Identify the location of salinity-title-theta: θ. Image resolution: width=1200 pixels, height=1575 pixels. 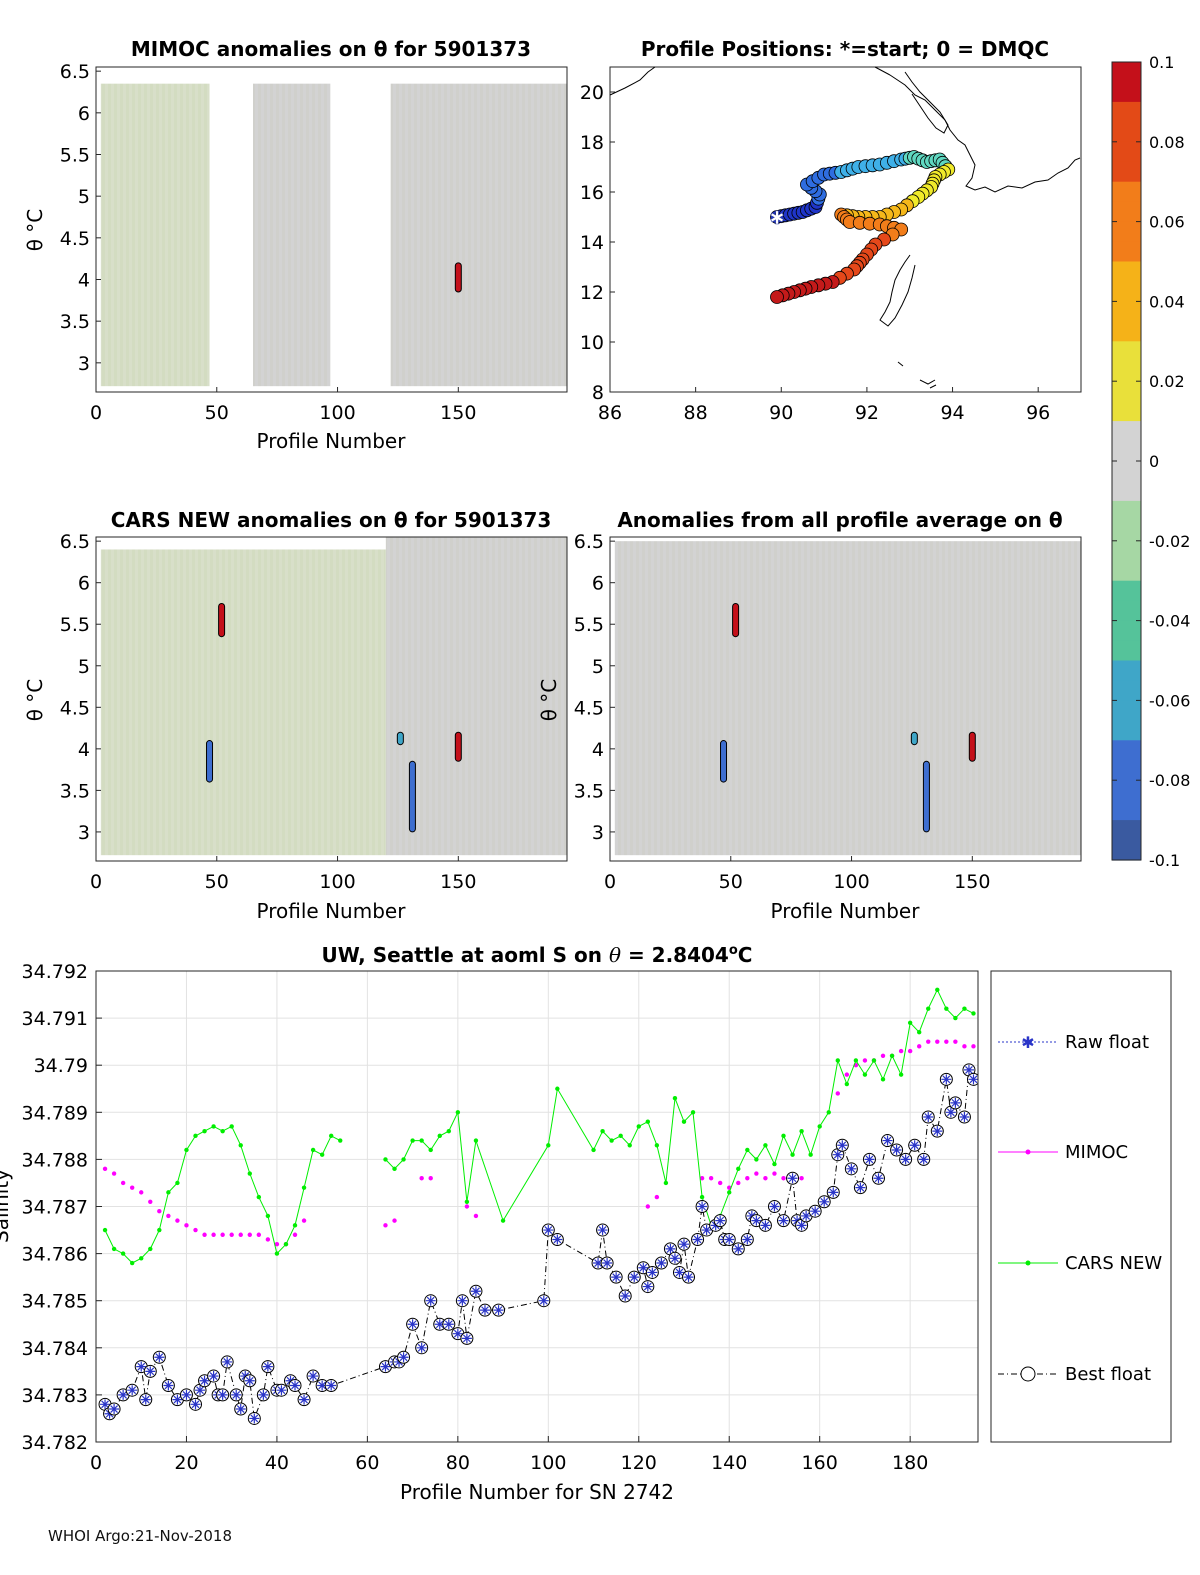
(615, 955).